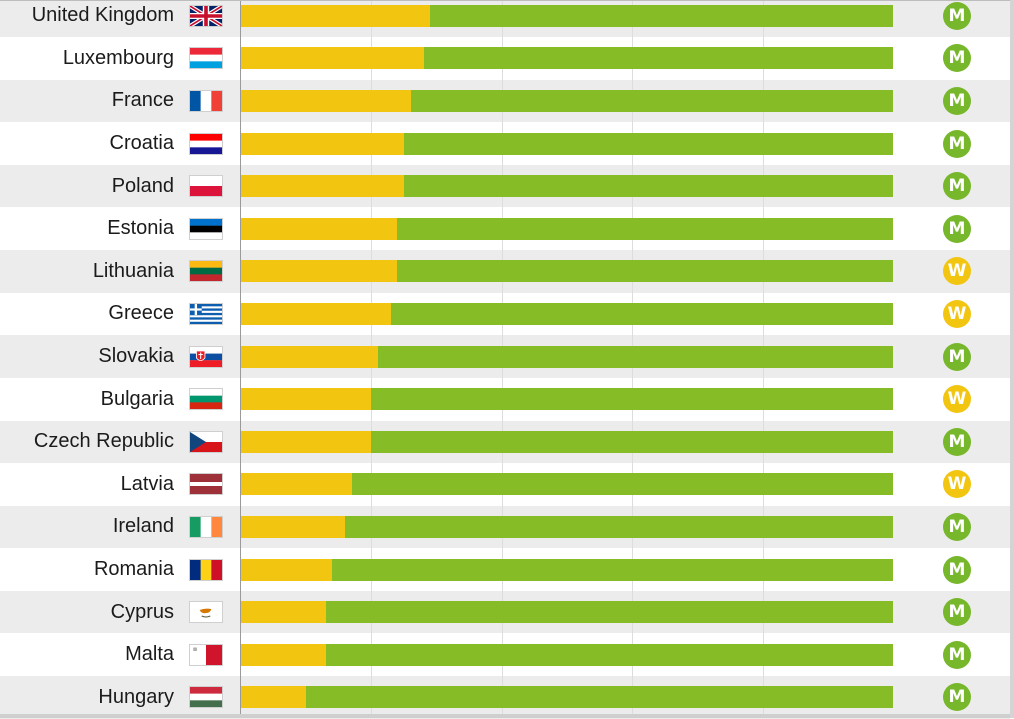  Describe the element at coordinates (206, 143) in the screenshot. I see `hr-flag` at that location.